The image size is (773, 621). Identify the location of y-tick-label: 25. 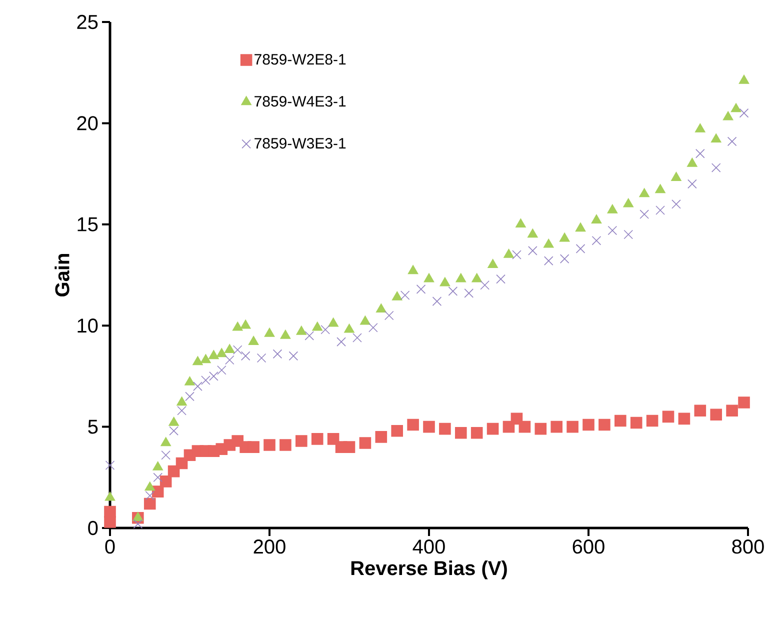
(87, 22).